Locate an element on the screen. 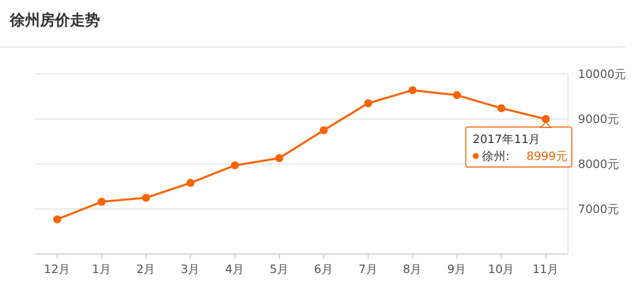 The height and width of the screenshot is (288, 640). x-tick-label: 7月 is located at coordinates (368, 269).